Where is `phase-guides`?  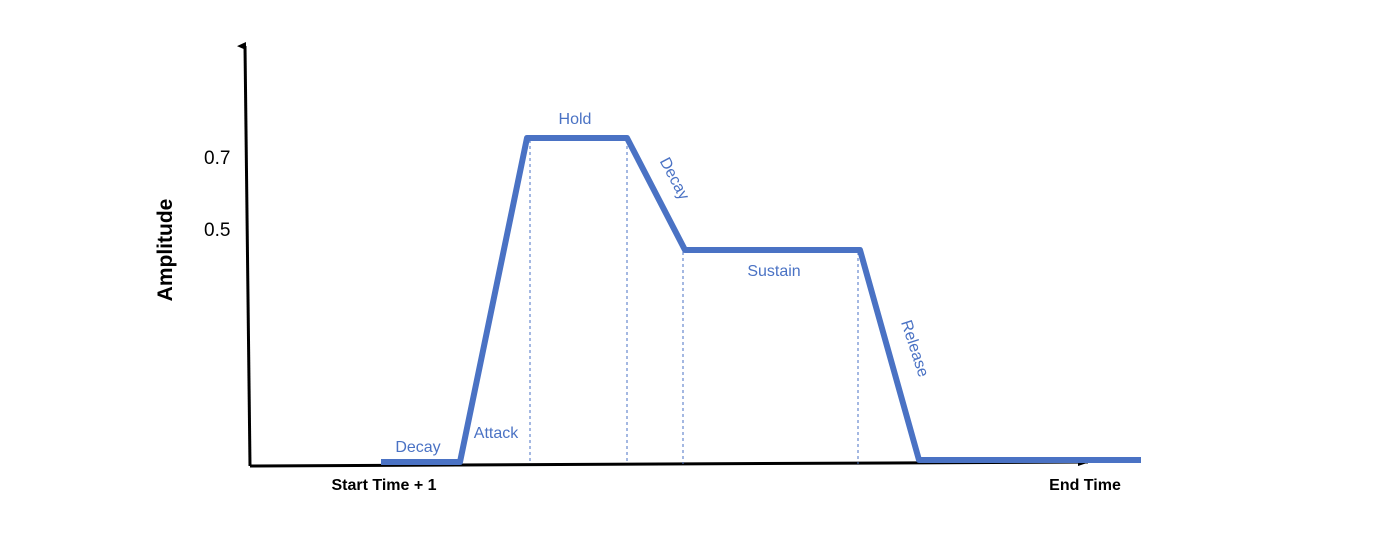 phase-guides is located at coordinates (694, 302).